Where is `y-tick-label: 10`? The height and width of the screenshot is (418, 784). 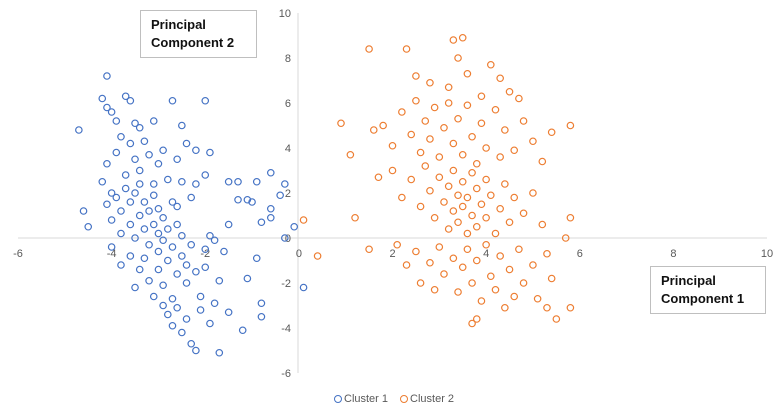 y-tick-label: 10 is located at coordinates (285, 14).